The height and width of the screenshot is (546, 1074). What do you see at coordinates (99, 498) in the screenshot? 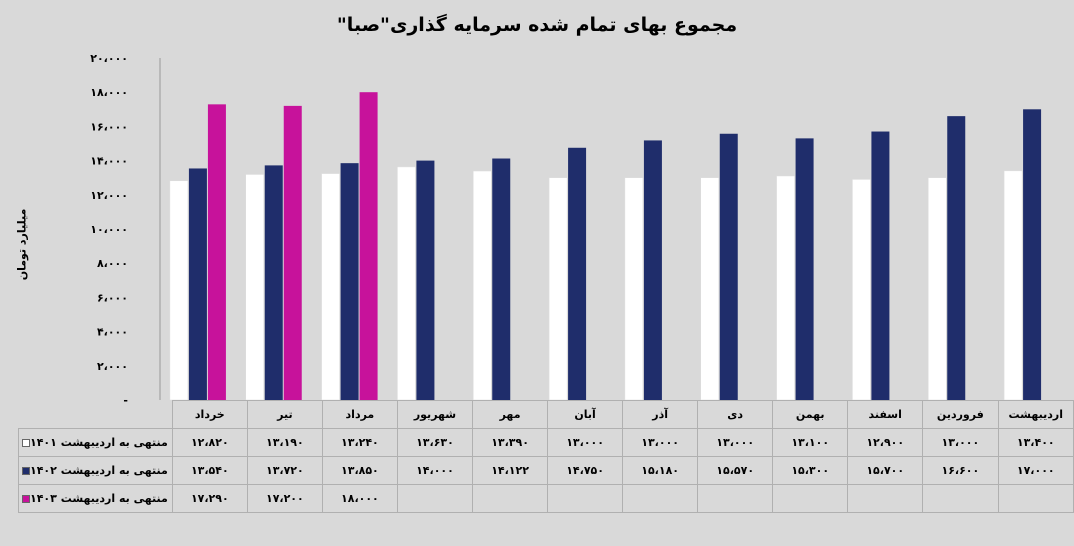
I see `legend-label: منتهی به اردیبهشت ۱۴۰۳` at bounding box center [99, 498].